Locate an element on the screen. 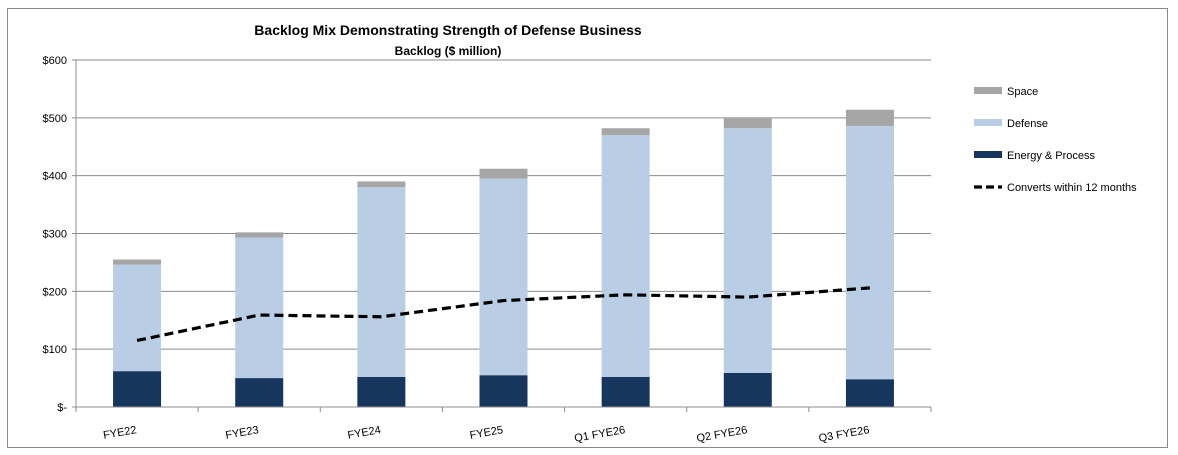 The width and height of the screenshot is (1178, 455). legend-label-energy-process: Energy & Process is located at coordinates (1051, 156).